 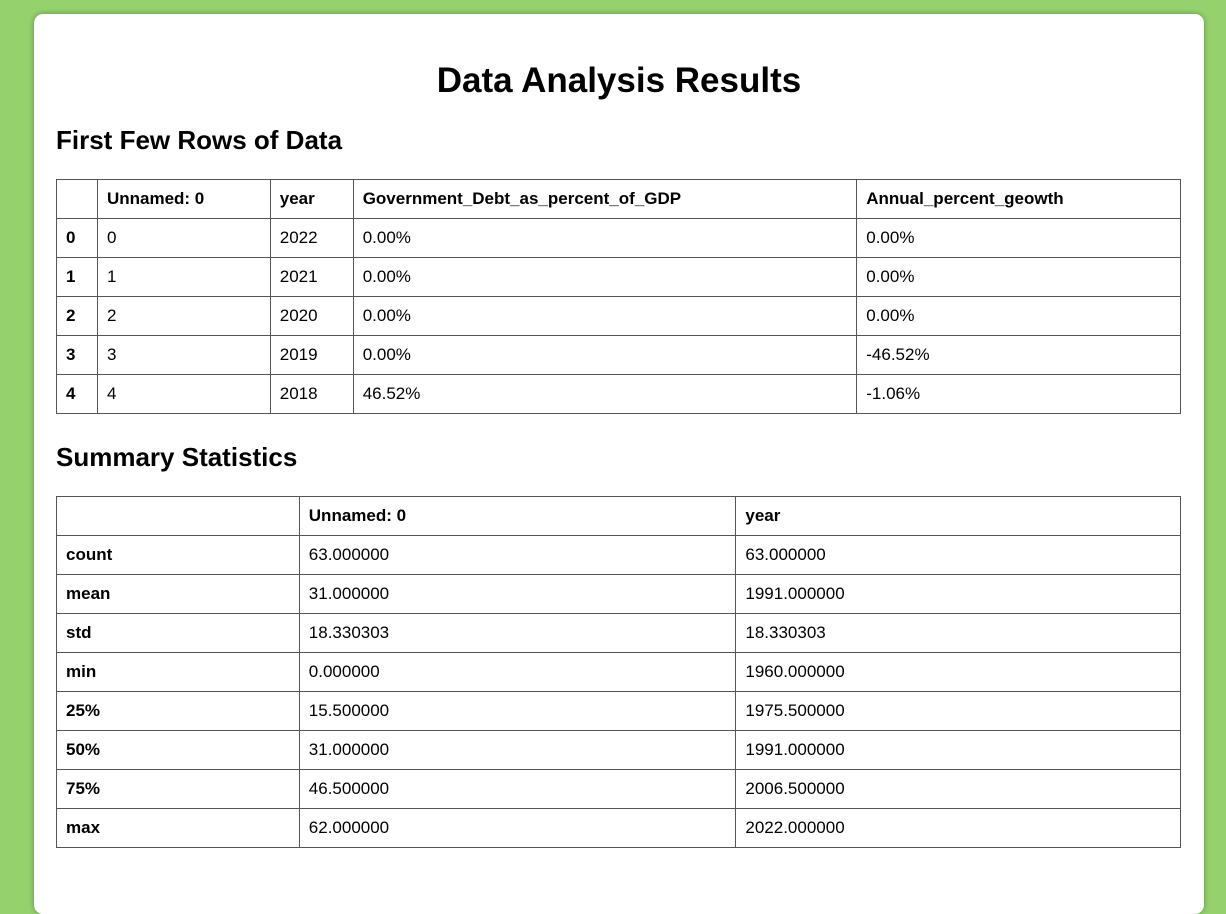 I want to click on row-index: 4, so click(x=77, y=394).